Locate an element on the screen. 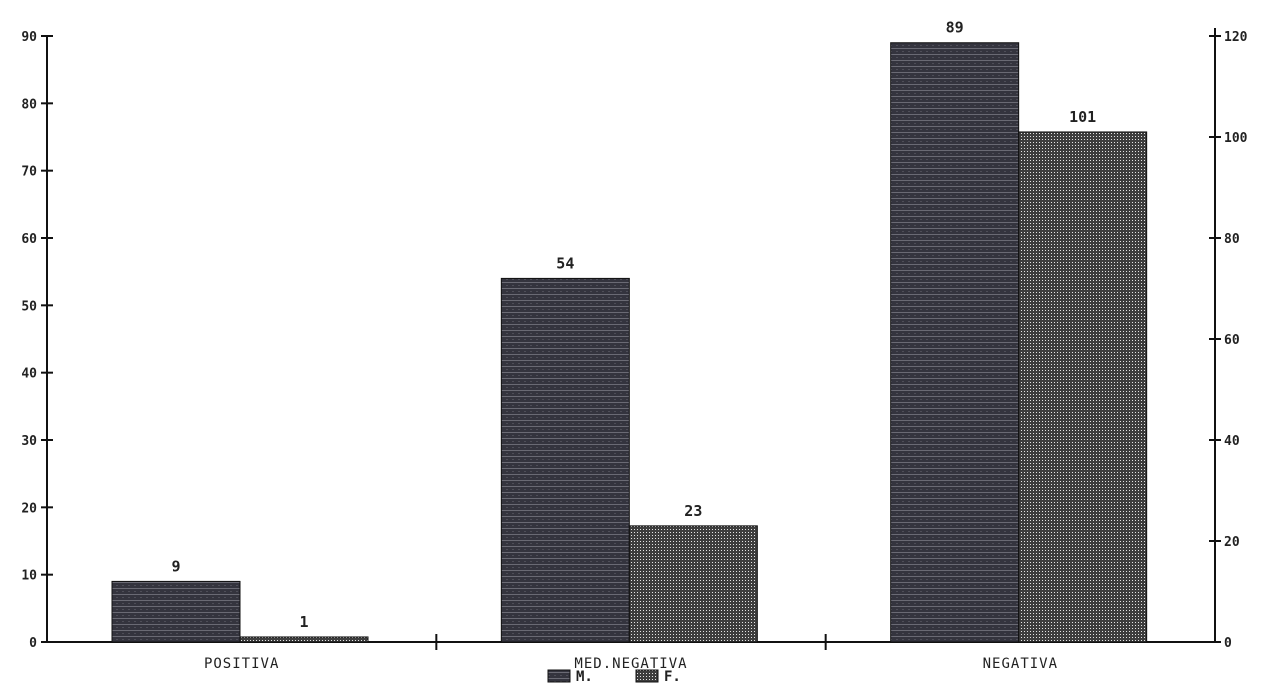 The width and height of the screenshot is (1277, 699). bar-f-positiva is located at coordinates (304, 639).